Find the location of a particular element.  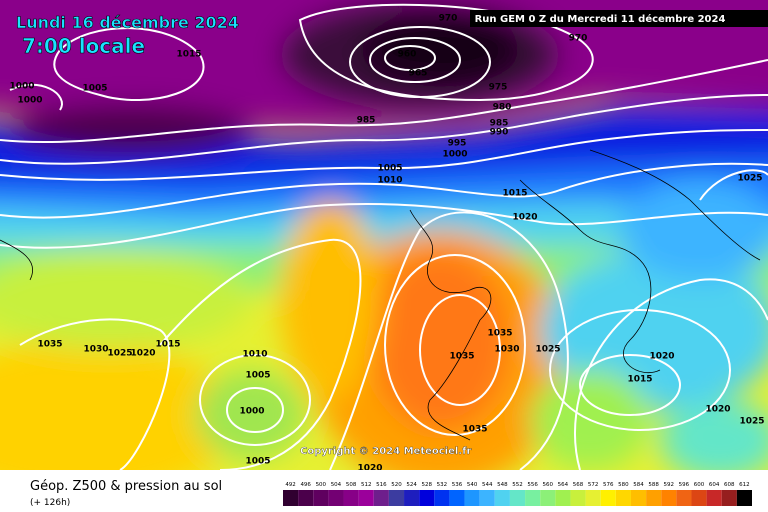

colorbar-tick: 540 is located at coordinates (472, 485).